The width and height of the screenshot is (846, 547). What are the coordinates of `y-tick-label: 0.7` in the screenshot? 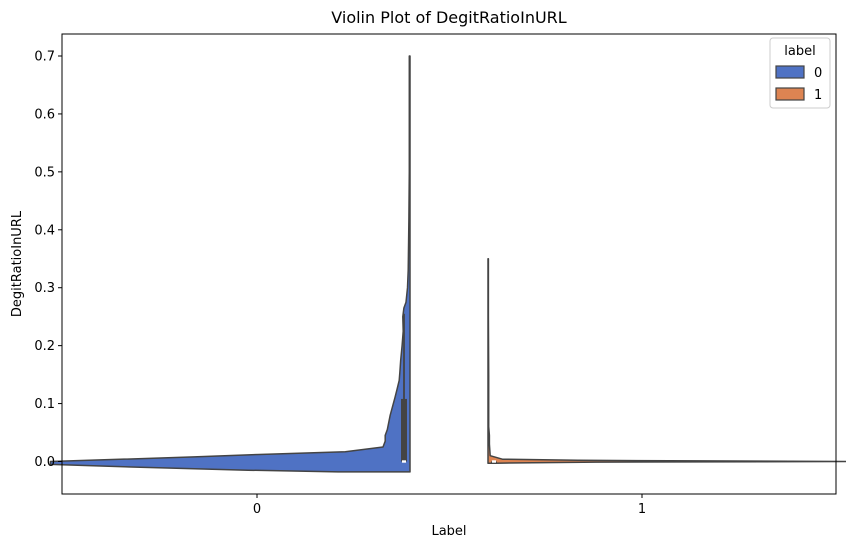 It's located at (44, 57).